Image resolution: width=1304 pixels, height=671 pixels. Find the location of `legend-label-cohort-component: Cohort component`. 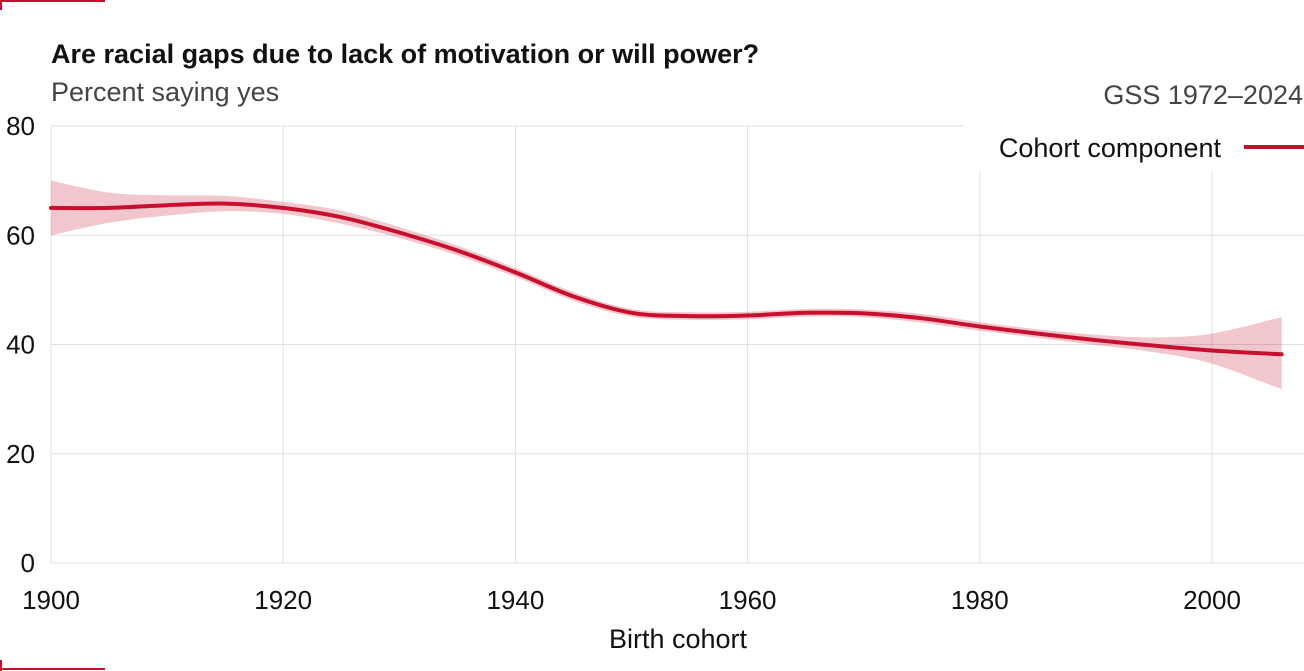

legend-label-cohort-component: Cohort component is located at coordinates (1110, 148).